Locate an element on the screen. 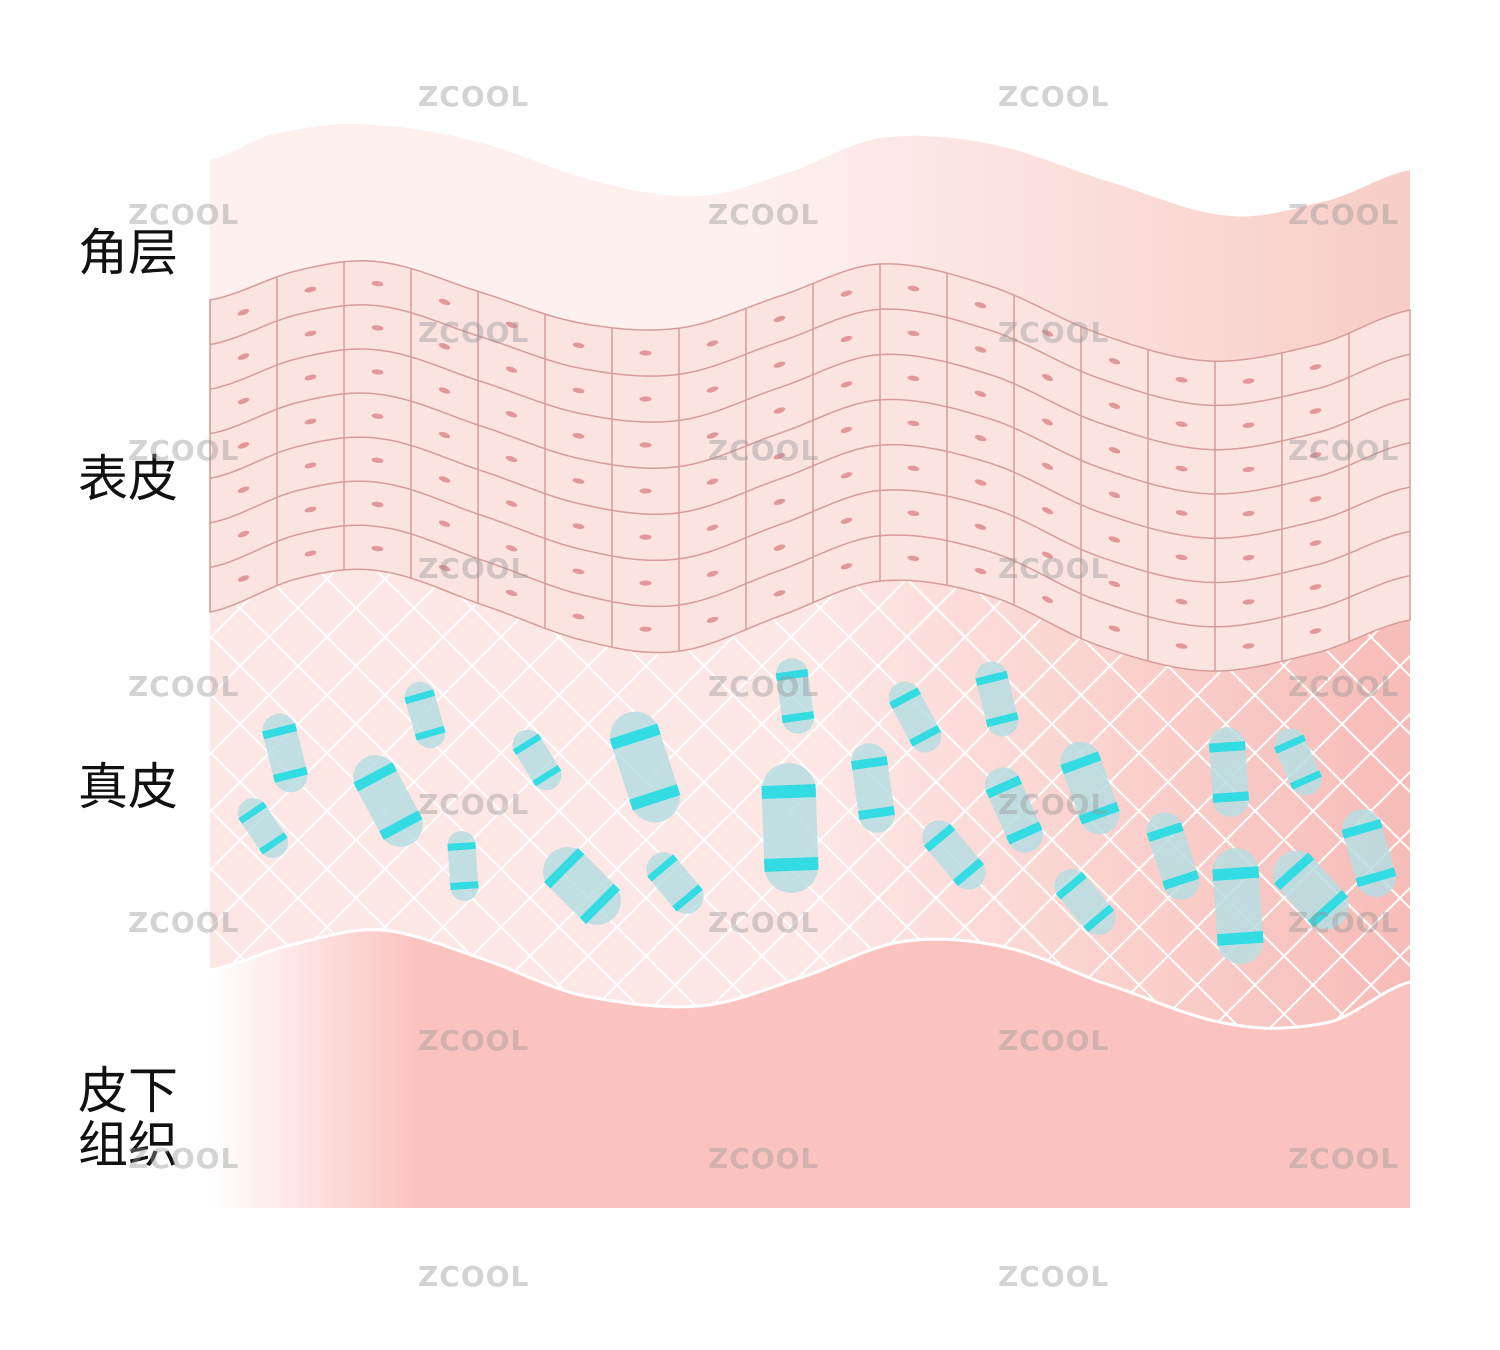 Image resolution: width=1500 pixels, height=1350 pixels. cell-row-line is located at coordinates (810, 399).